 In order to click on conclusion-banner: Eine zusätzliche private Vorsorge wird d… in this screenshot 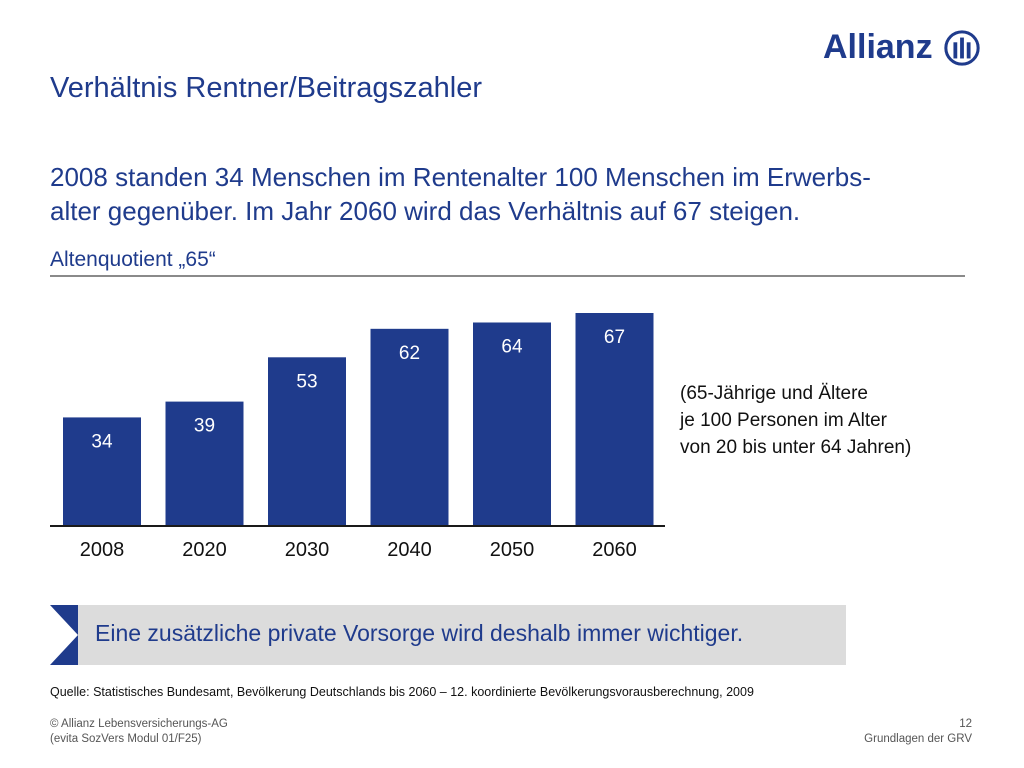, I will do `click(448, 635)`.